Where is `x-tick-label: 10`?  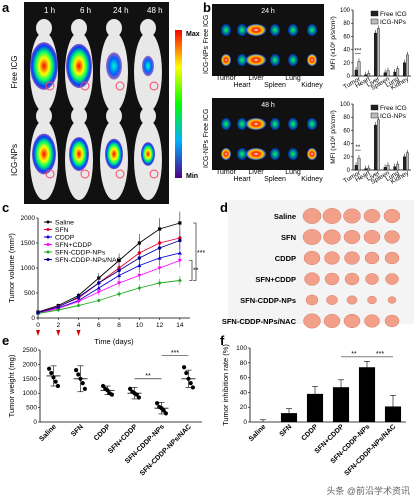
x-tick-label: 10 is located at coordinates (140, 325).